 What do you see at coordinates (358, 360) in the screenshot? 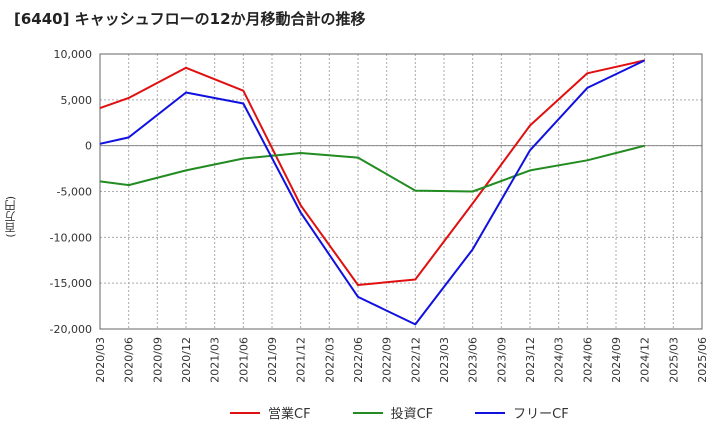
I see `x-tick-label: 2022/06` at bounding box center [358, 360].